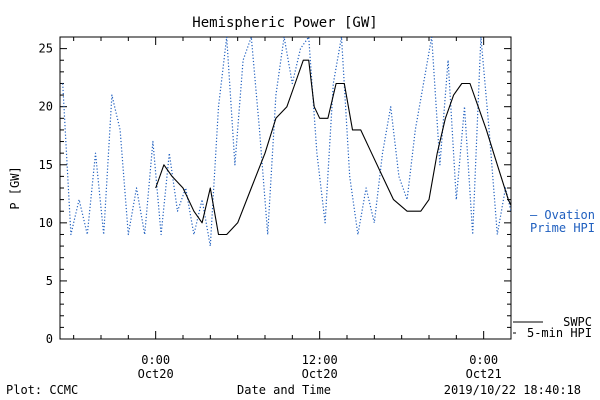 This screenshot has height=400, width=600. Describe the element at coordinates (42, 390) in the screenshot. I see `footer-plot-credit: Plot: CCMC` at that location.